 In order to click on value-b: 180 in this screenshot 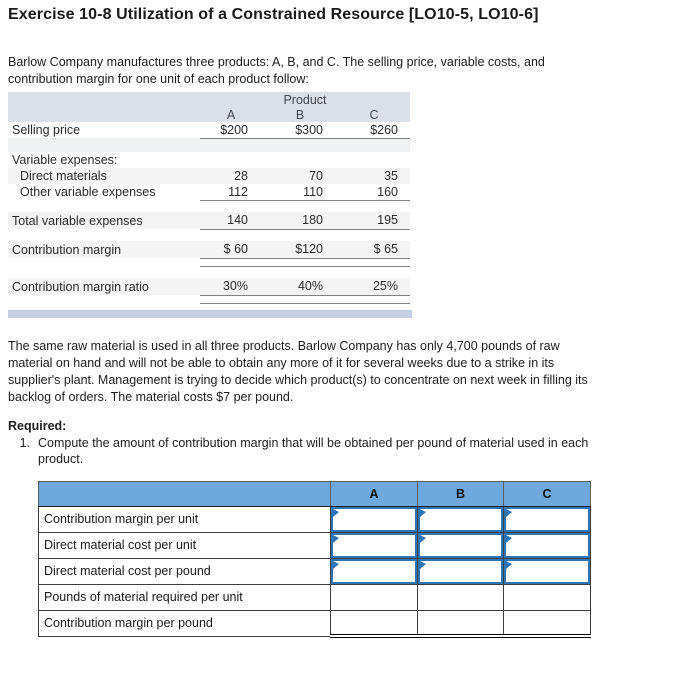, I will do `click(300, 221)`.